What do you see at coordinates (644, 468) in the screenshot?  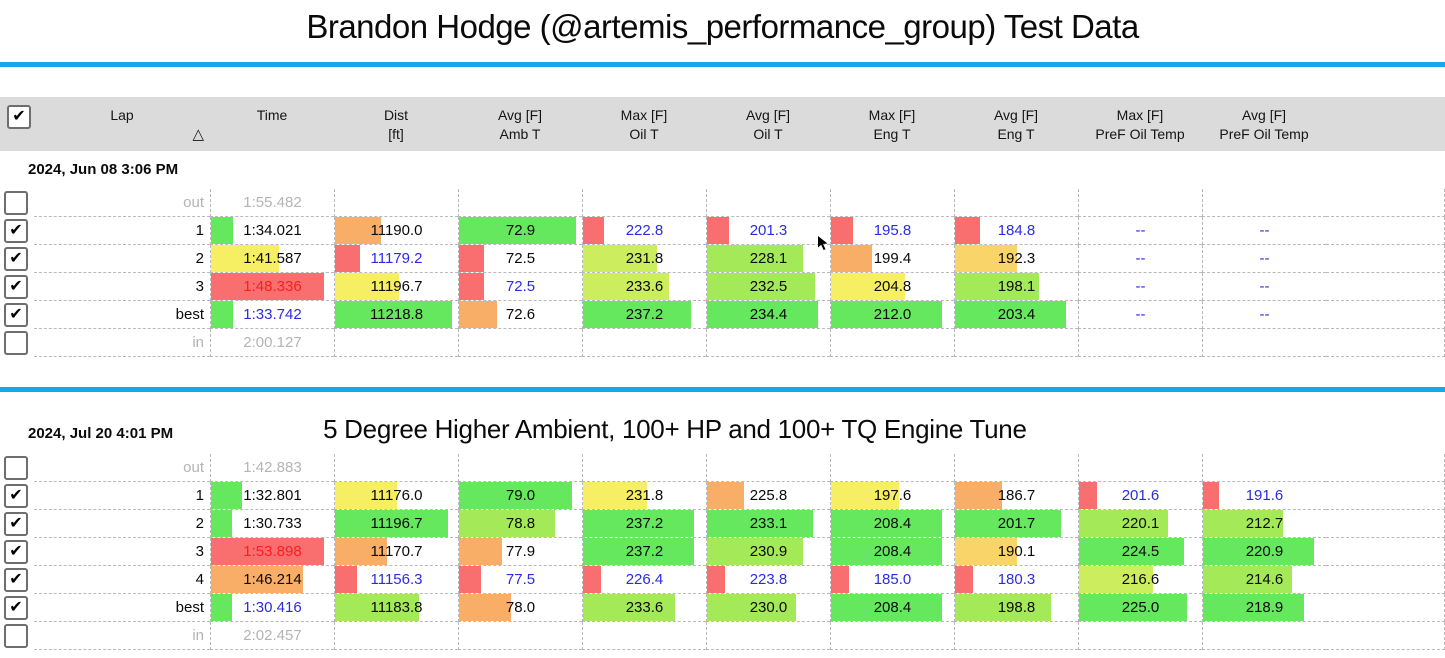 I see `cell-oil_max` at bounding box center [644, 468].